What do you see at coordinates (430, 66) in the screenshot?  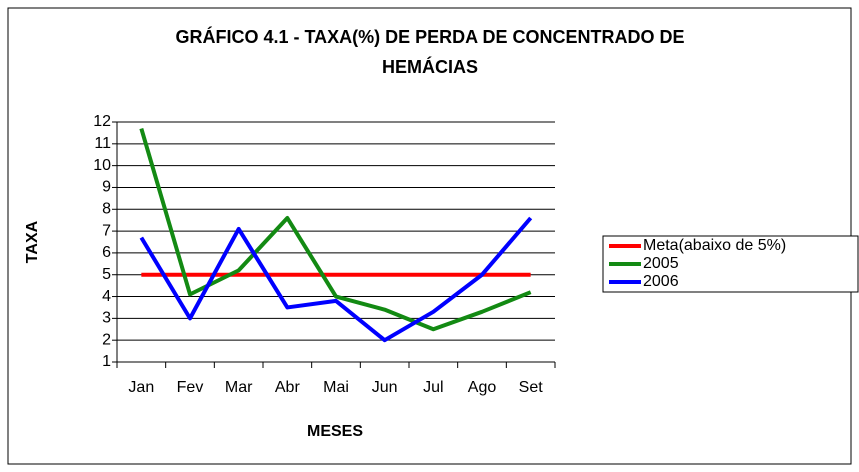 I see `chart-title: HEMÁCIAS` at bounding box center [430, 66].